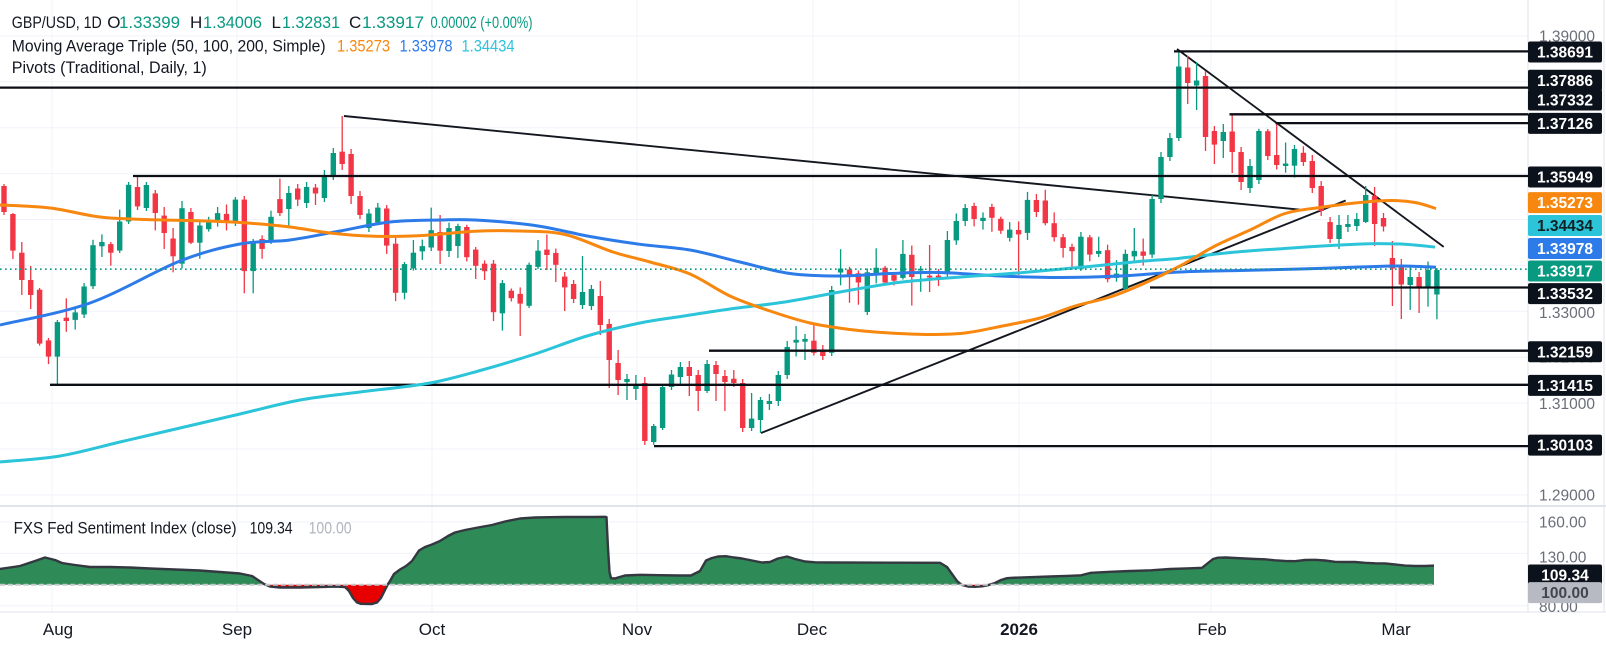  Describe the element at coordinates (196, 22) in the screenshot. I see `svg-text: H` at that location.